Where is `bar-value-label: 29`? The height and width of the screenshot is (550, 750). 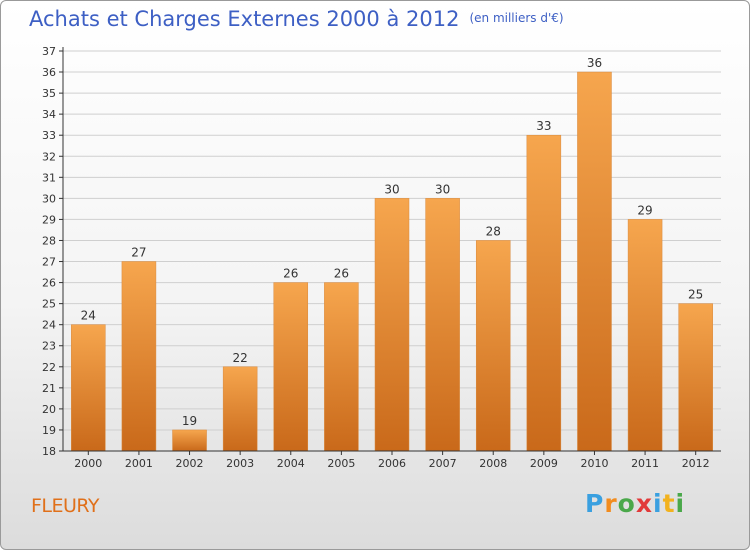
bar-value-label: 29 is located at coordinates (644, 210).